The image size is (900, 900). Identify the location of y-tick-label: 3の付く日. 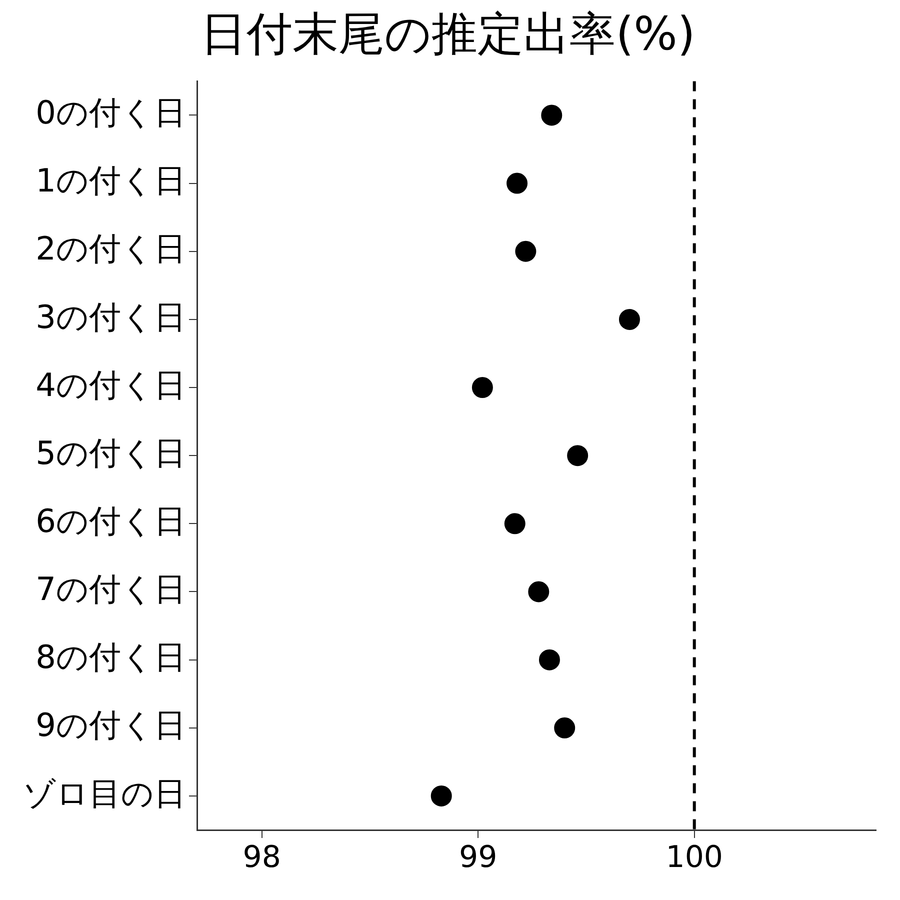
(111, 317).